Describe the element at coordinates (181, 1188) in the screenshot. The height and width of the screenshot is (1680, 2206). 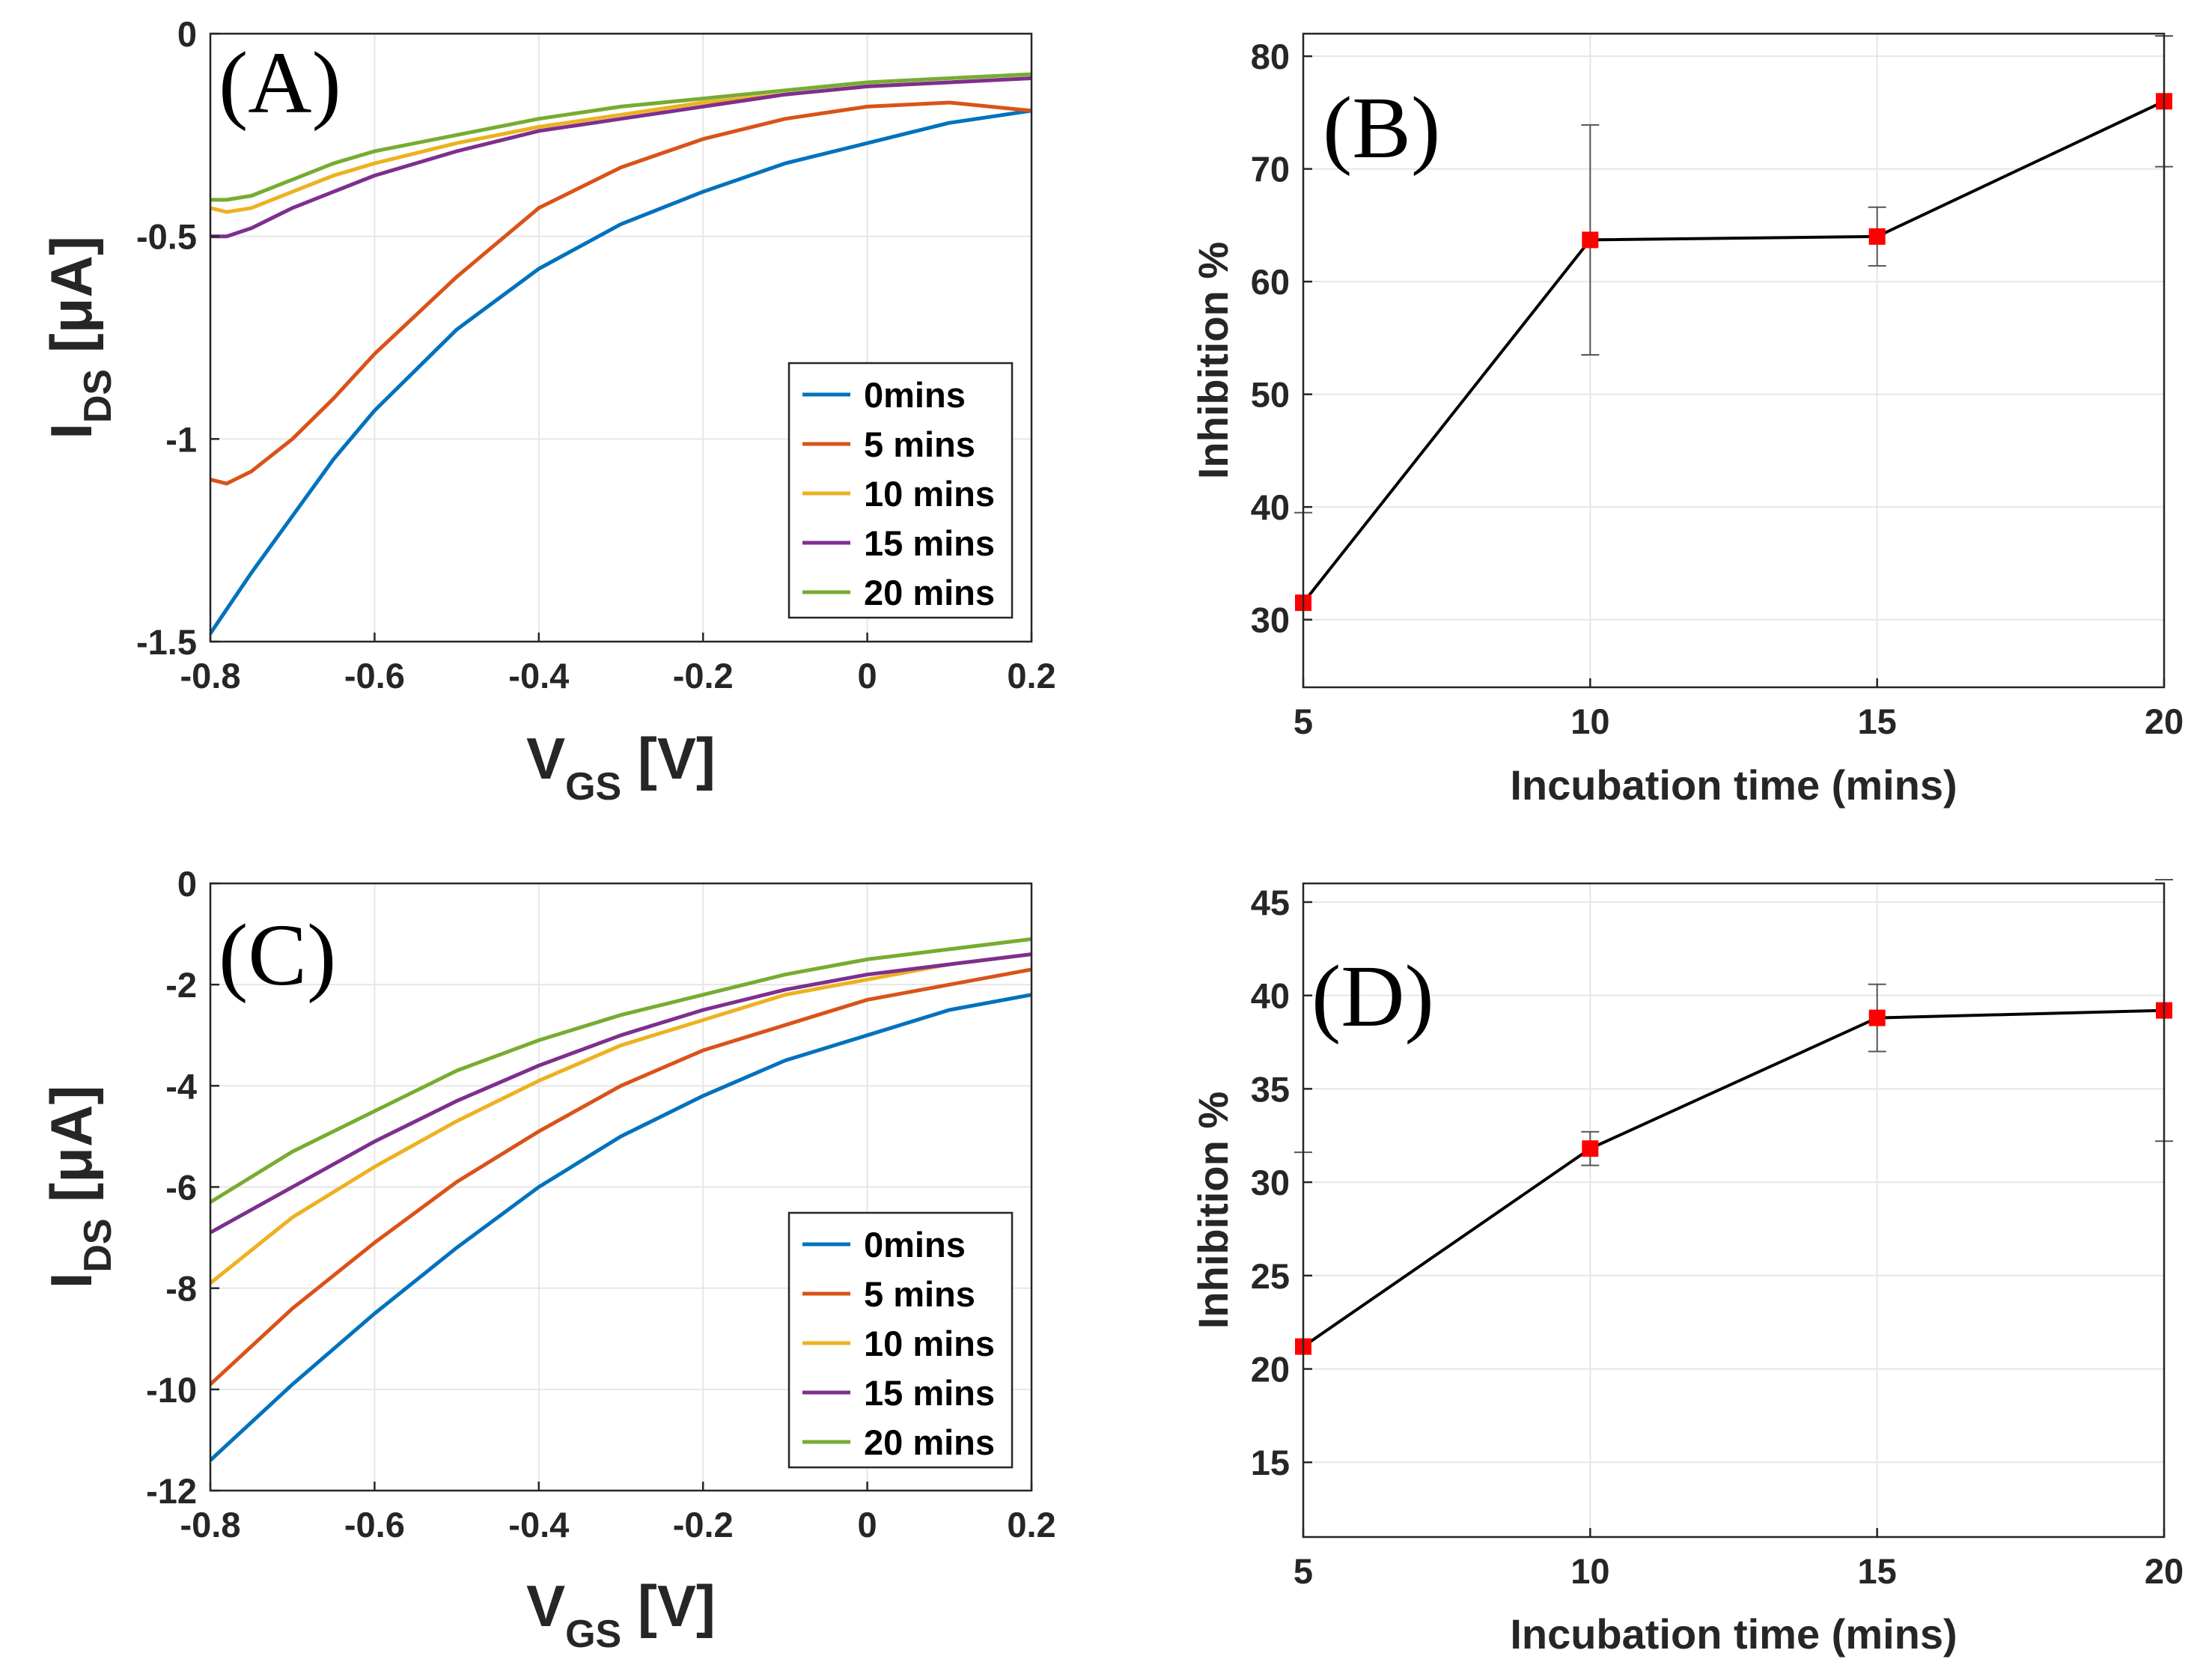
I see `y-tick-label: -6` at that location.